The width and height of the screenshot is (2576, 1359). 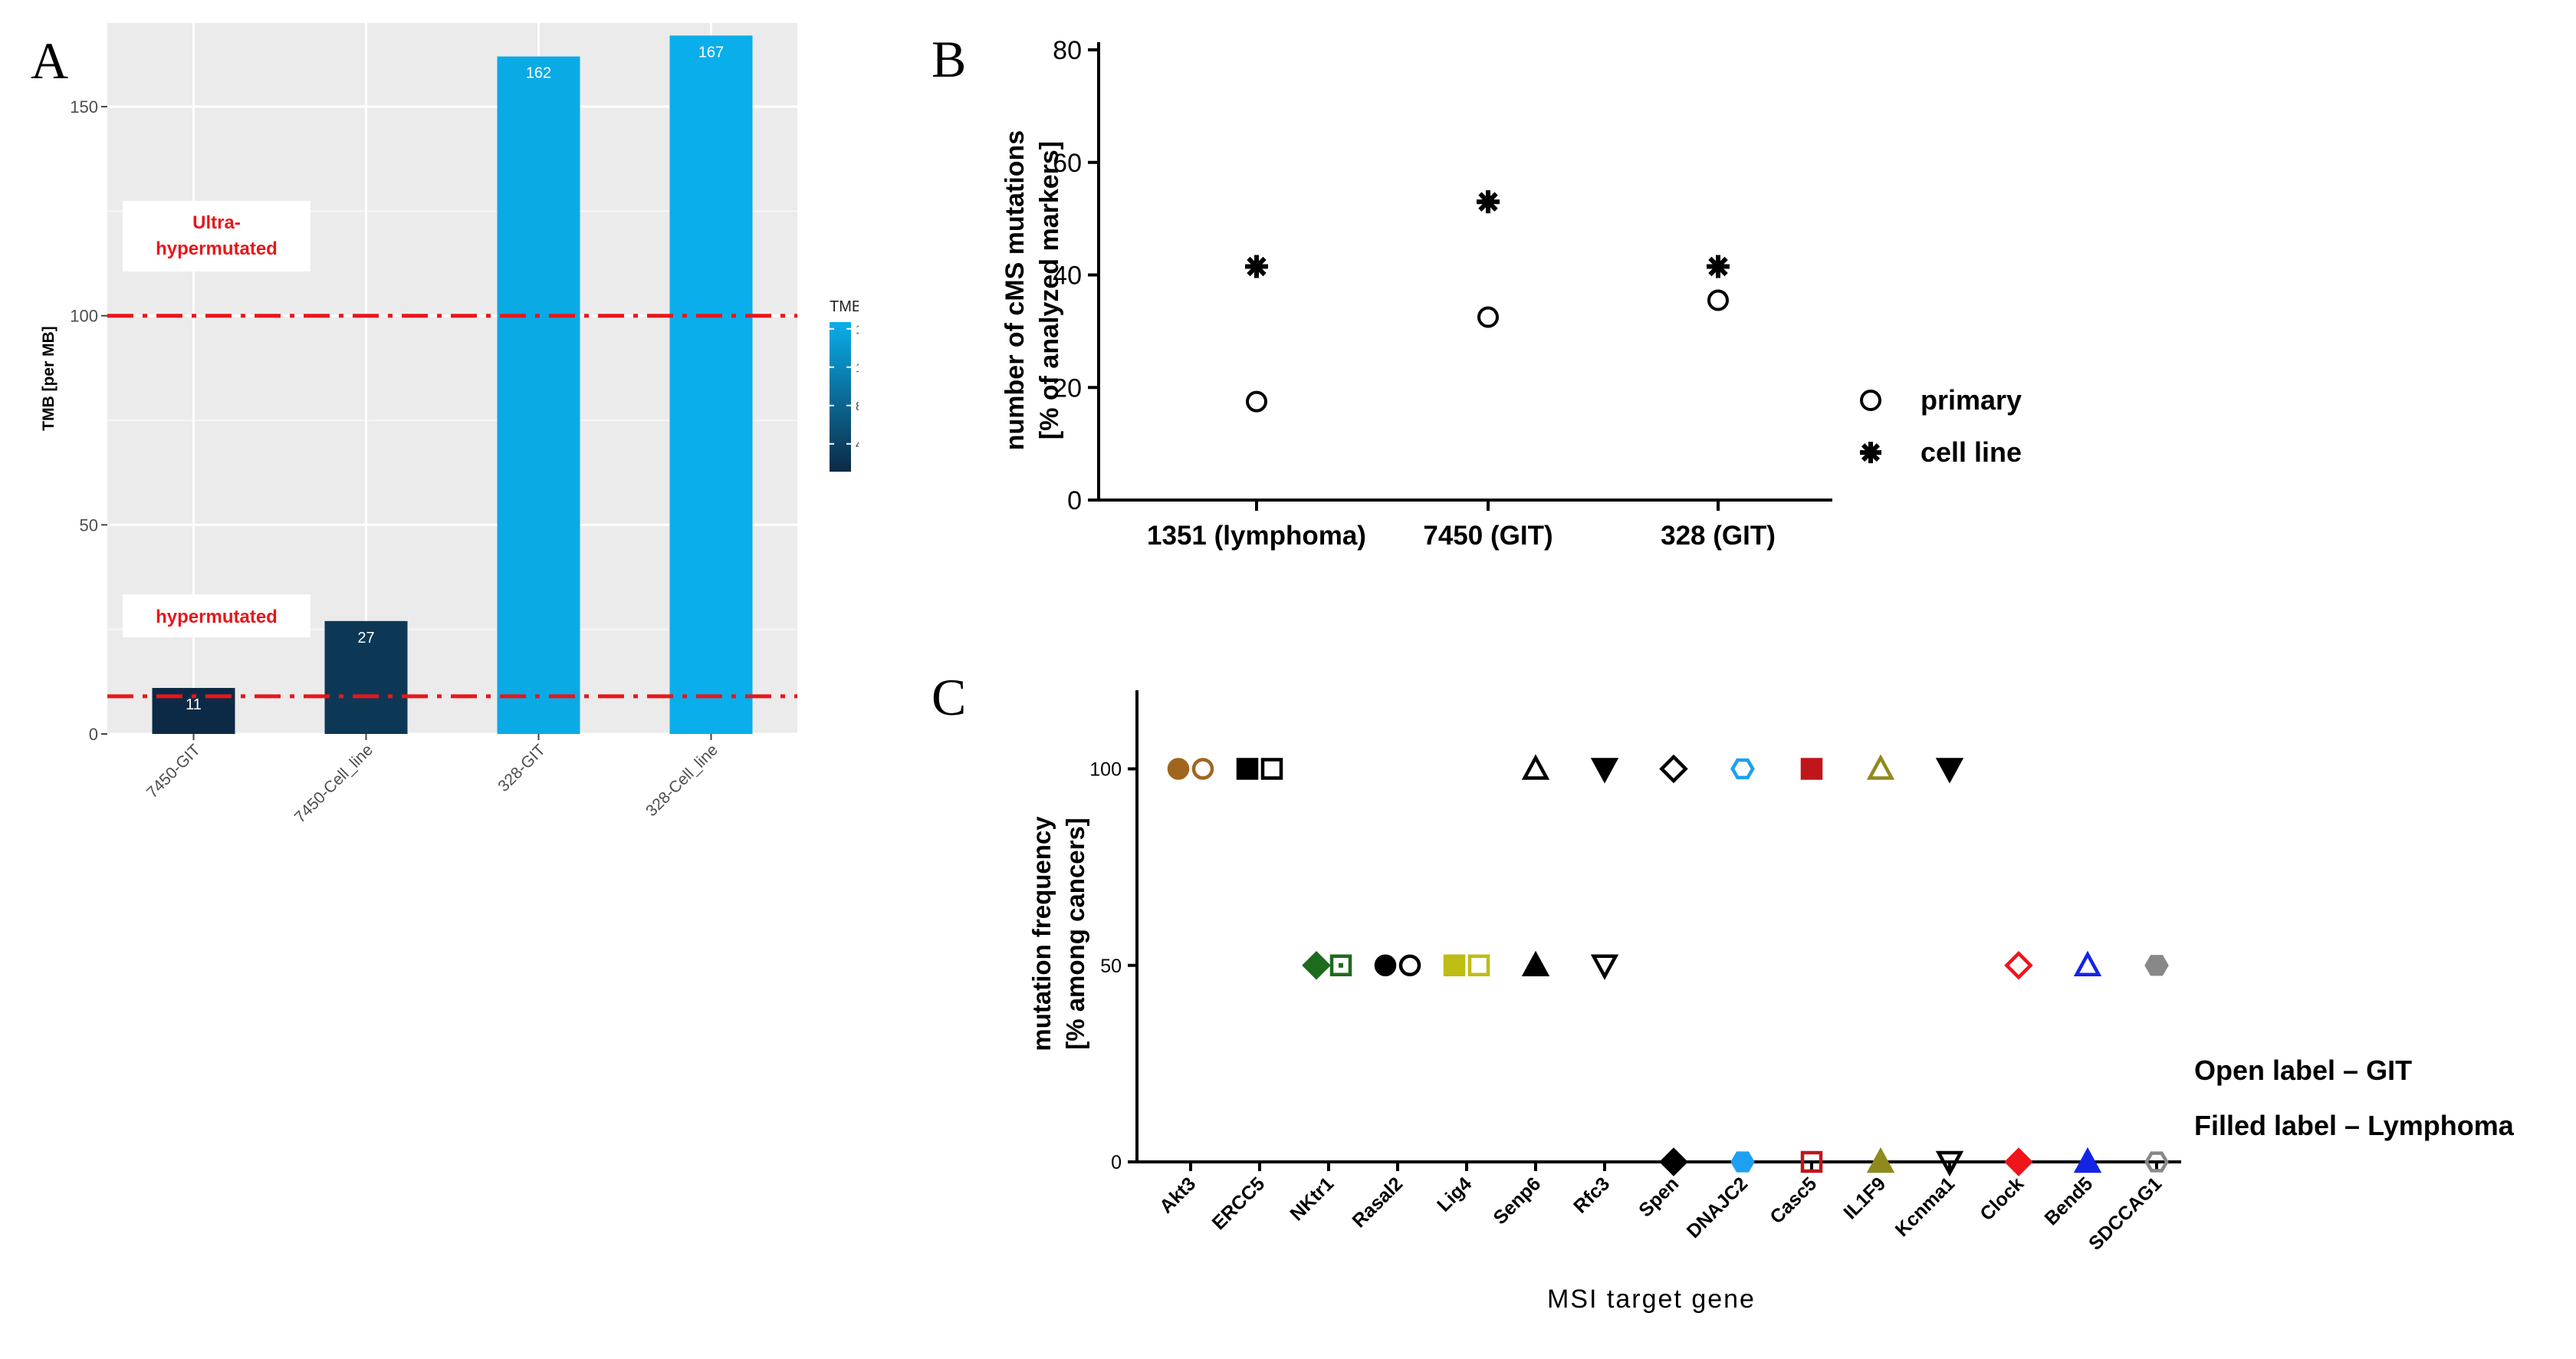 What do you see at coordinates (1067, 51) in the screenshot?
I see `y-tick-label: 80` at bounding box center [1067, 51].